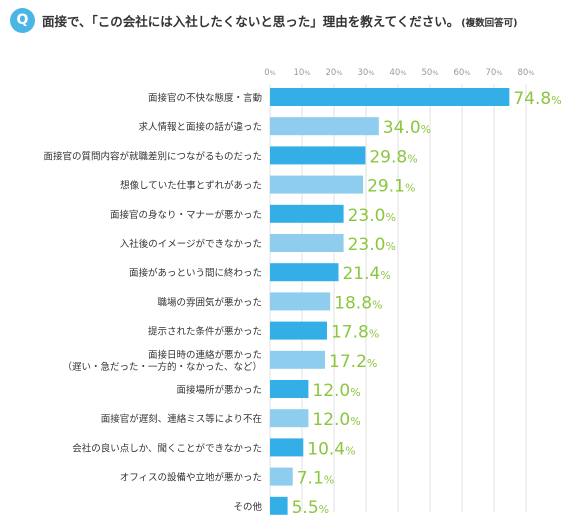 The width and height of the screenshot is (580, 518). I want to click on value-label: 5.5%, so click(311, 508).